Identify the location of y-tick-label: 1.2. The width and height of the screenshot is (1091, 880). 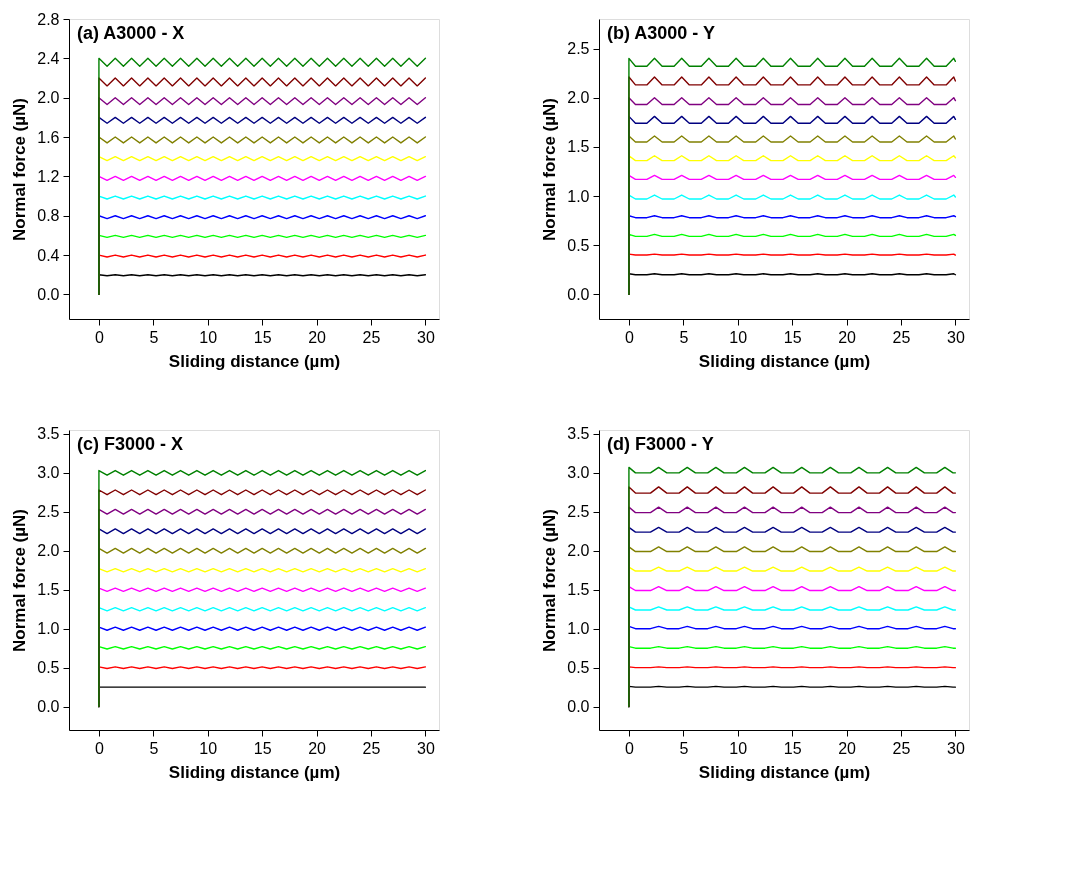
(48, 176).